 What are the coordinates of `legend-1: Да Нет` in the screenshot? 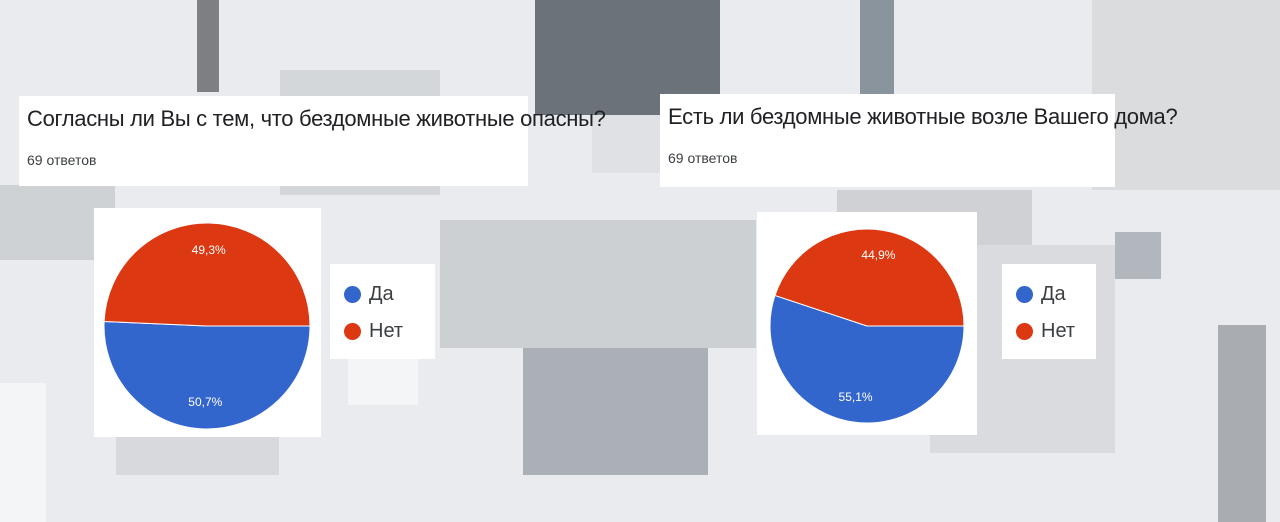 It's located at (382, 311).